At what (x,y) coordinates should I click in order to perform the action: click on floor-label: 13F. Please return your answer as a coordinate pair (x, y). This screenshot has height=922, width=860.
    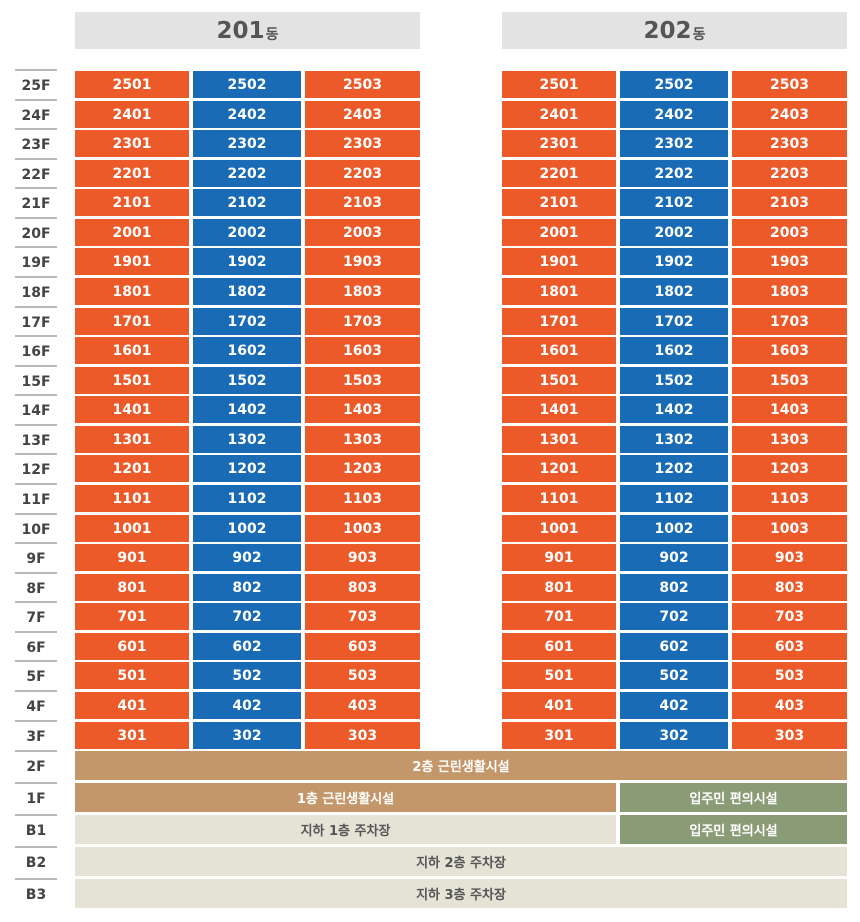
    Looking at the image, I should click on (36, 440).